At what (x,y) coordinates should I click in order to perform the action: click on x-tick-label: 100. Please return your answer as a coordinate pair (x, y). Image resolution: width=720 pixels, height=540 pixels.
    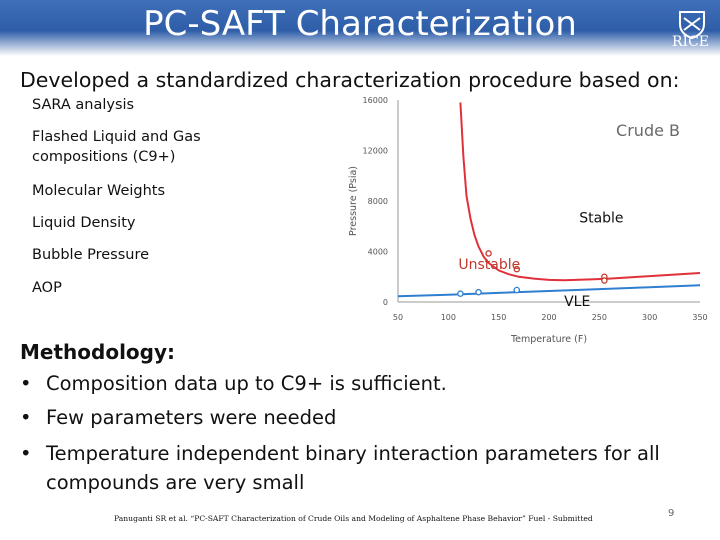
    Looking at the image, I should click on (448, 317).